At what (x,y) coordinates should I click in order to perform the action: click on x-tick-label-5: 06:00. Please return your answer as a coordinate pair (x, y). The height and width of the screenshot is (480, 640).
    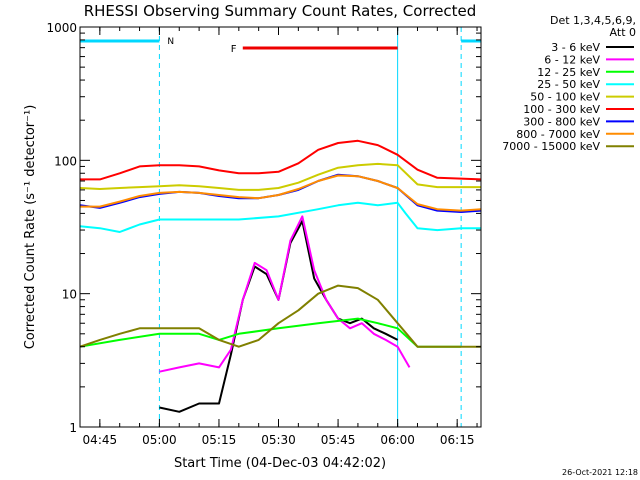
    Looking at the image, I should click on (397, 440).